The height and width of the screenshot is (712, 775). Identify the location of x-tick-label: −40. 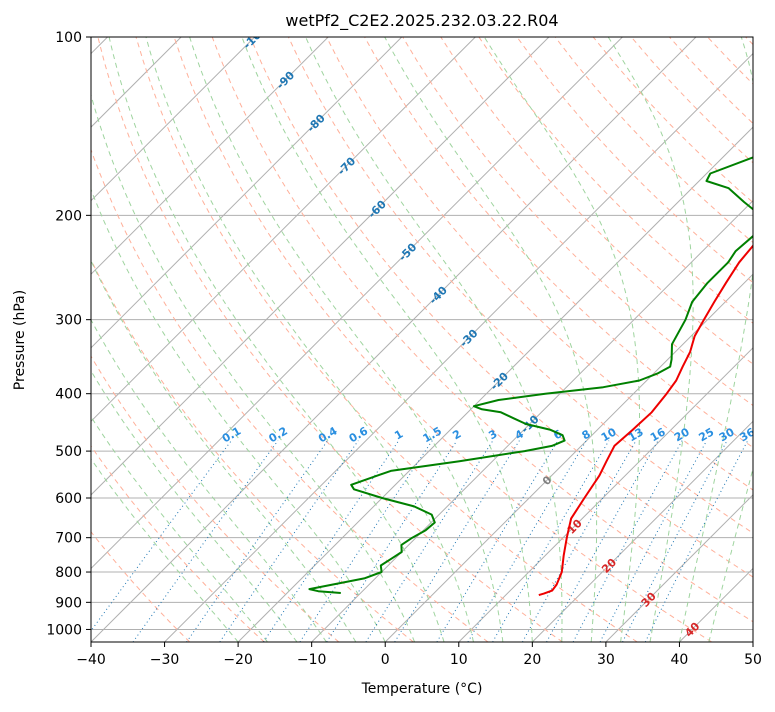
(91, 660).